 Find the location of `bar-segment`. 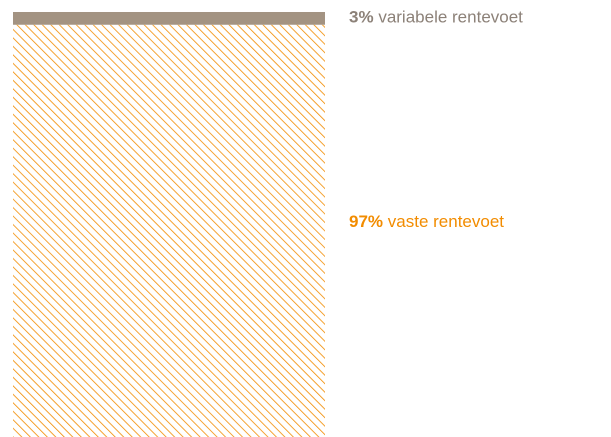

bar-segment is located at coordinates (169, 18).